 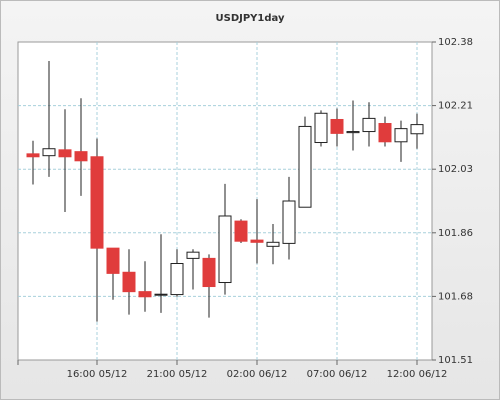 I want to click on y-tick-label: 101.51, so click(x=455, y=360).